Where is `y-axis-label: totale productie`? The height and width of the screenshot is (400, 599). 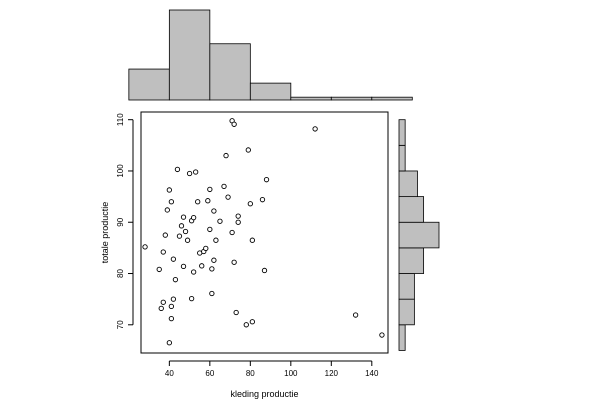
y-axis-label: totale productie is located at coordinates (105, 233).